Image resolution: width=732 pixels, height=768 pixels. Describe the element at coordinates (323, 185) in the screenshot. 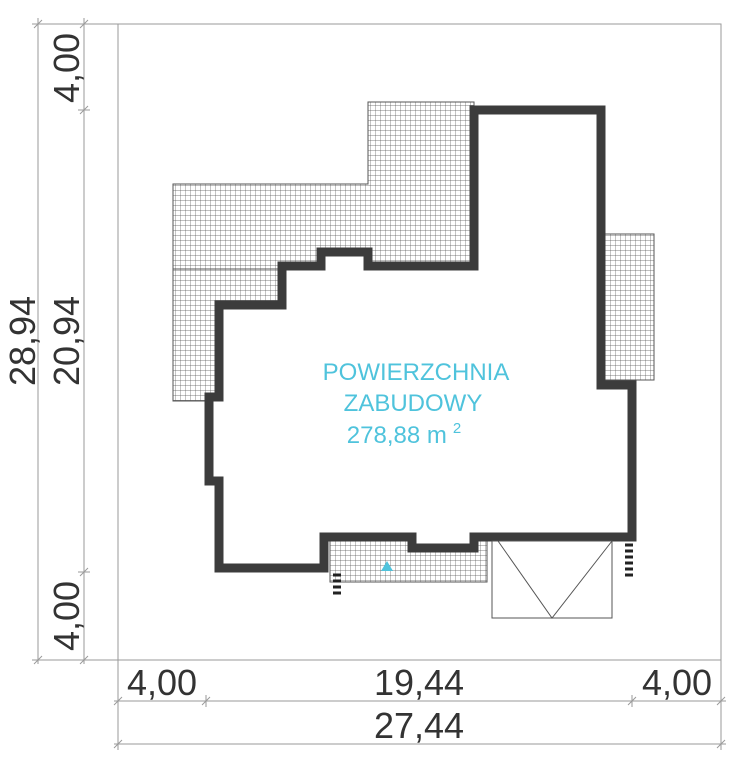

I see `hatch-north-west` at that location.